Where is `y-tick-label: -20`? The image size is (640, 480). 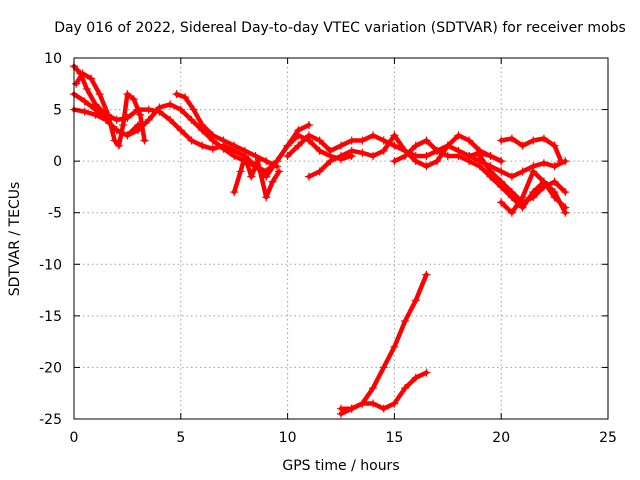
y-tick-label: -20 is located at coordinates (50, 368).